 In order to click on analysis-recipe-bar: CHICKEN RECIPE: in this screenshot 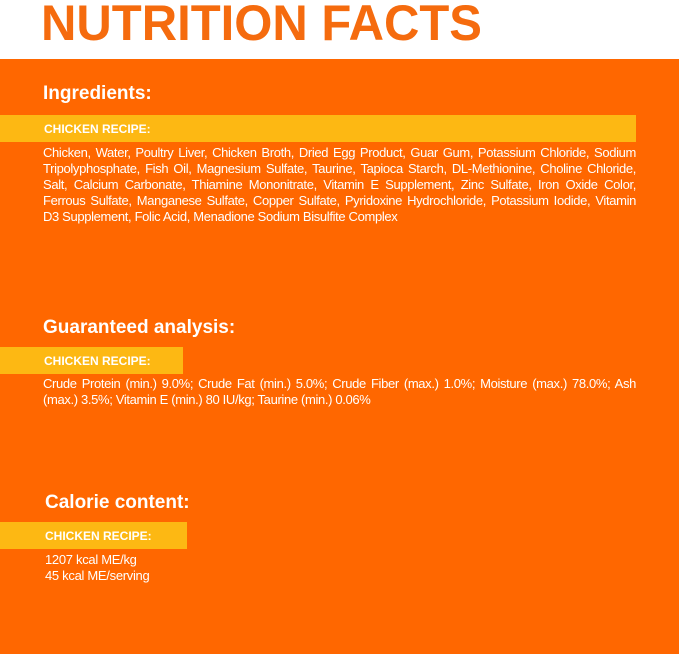, I will do `click(91, 360)`.